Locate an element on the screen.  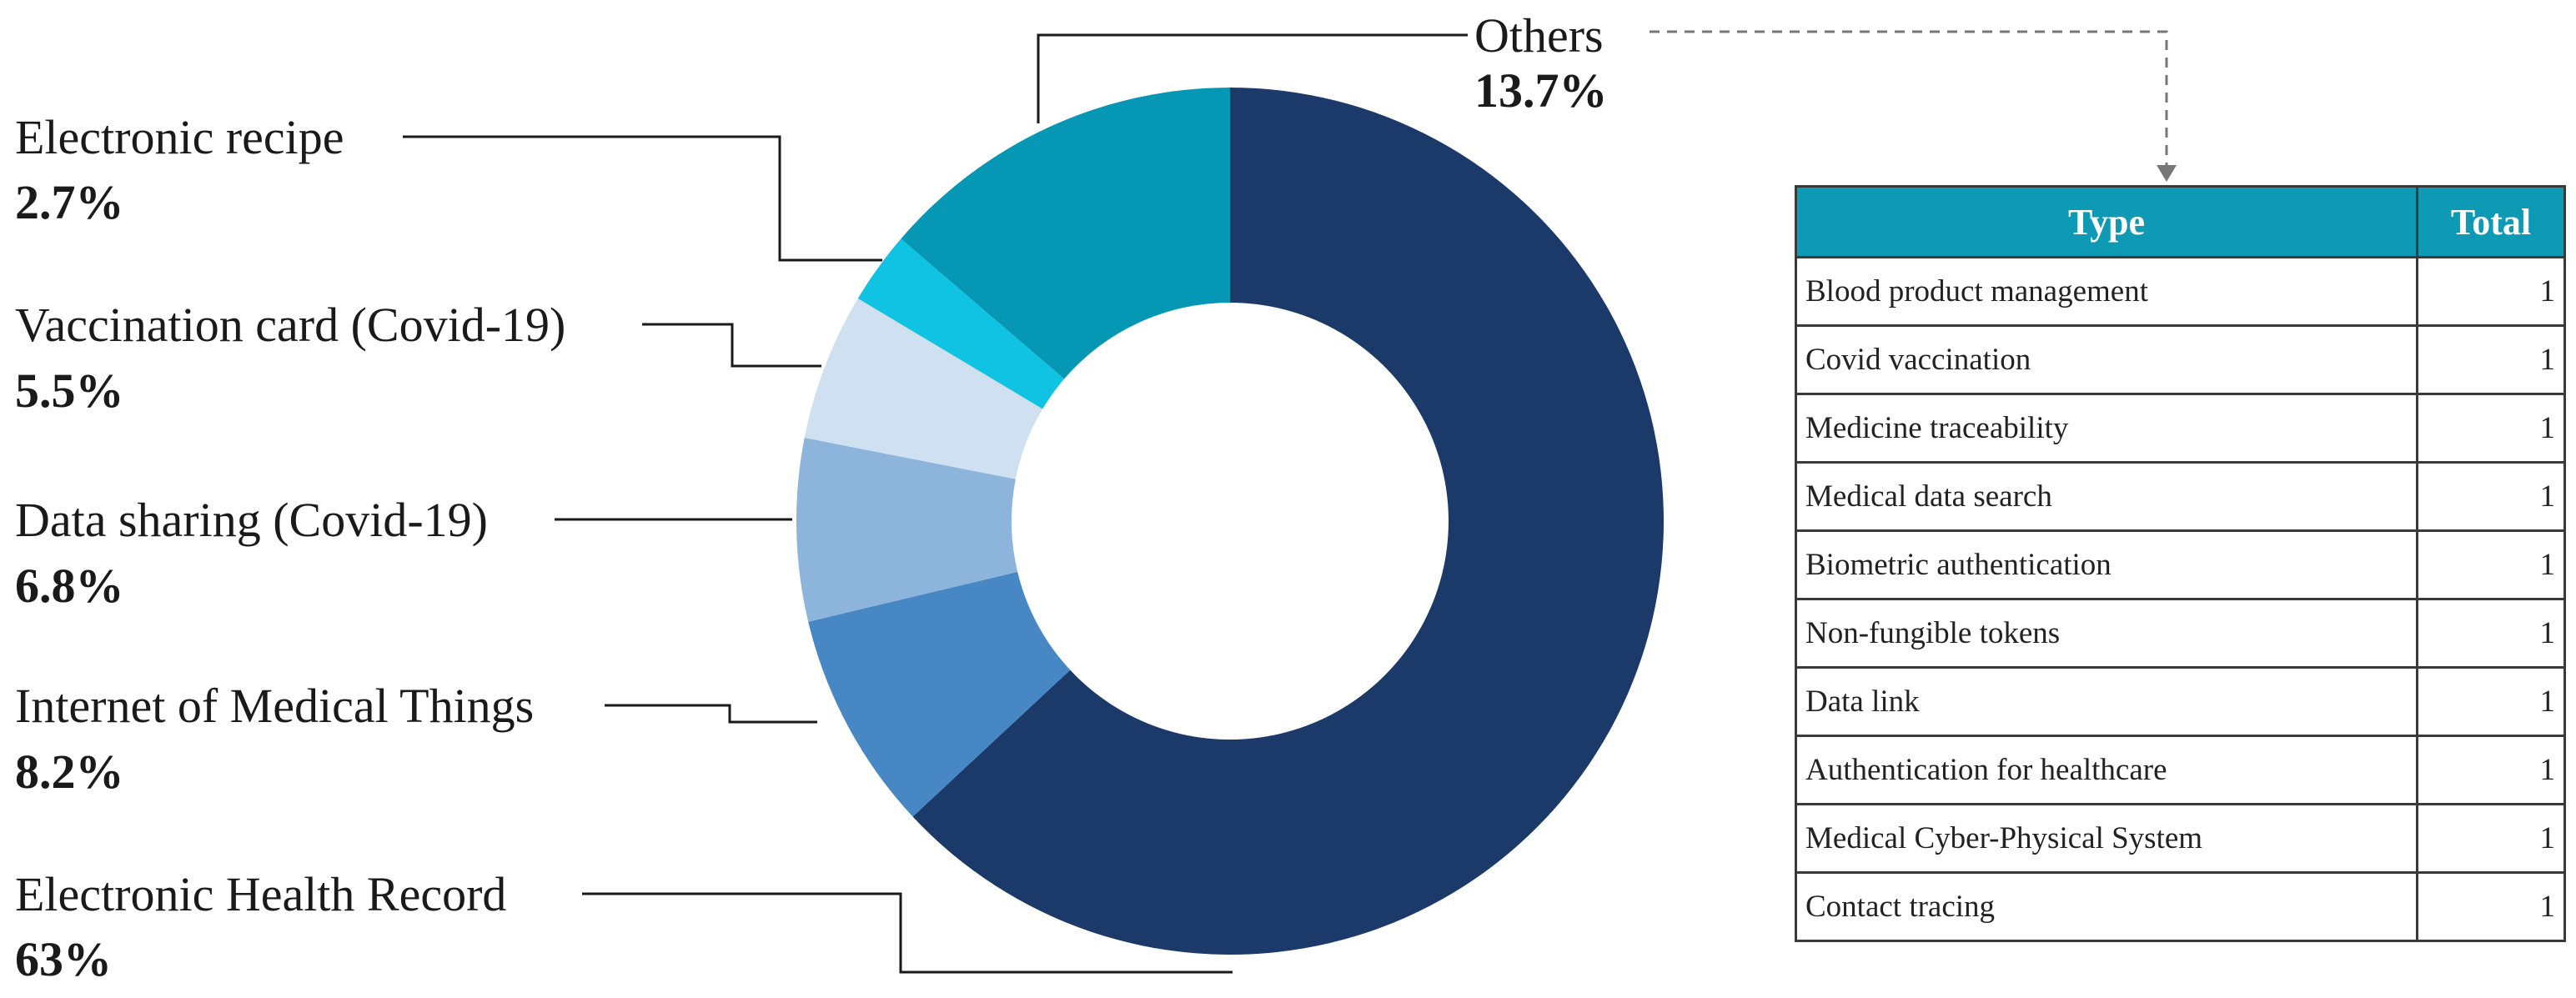
label-ehr-value: 63% is located at coordinates (63, 959).